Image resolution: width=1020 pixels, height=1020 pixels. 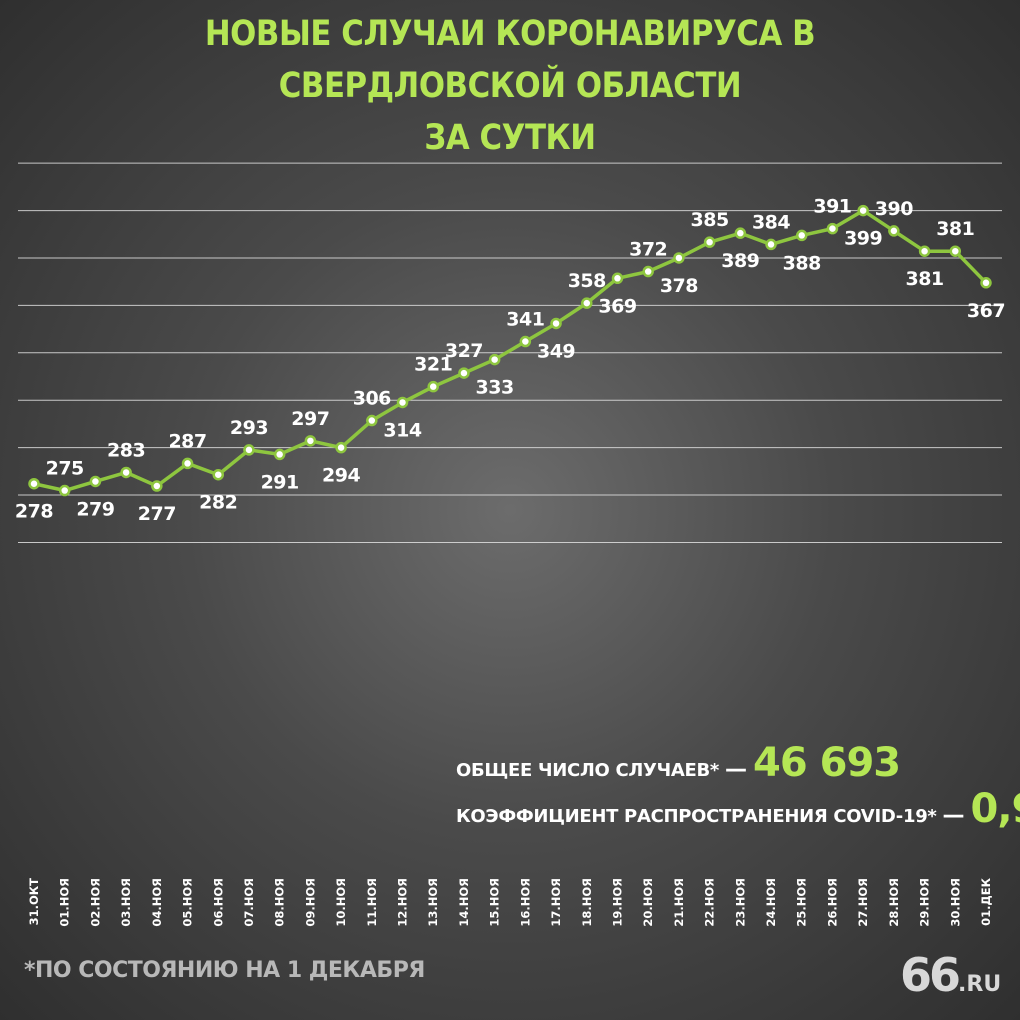 I want to click on data-label: 333, so click(x=495, y=388).